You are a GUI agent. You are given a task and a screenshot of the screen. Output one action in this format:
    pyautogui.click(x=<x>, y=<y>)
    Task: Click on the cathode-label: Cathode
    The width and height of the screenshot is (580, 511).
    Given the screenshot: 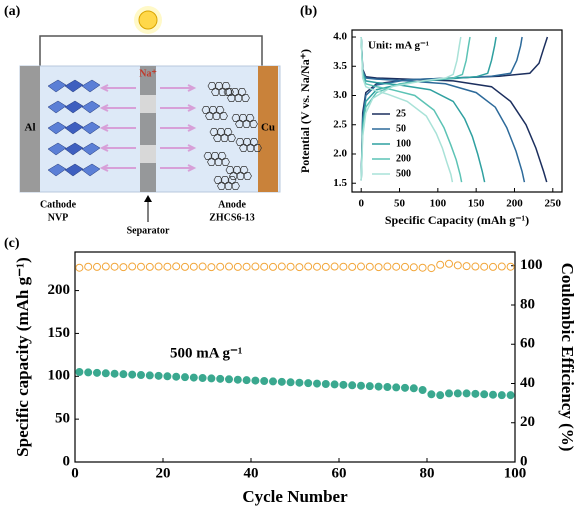 What is the action you would take?
    pyautogui.click(x=58, y=204)
    